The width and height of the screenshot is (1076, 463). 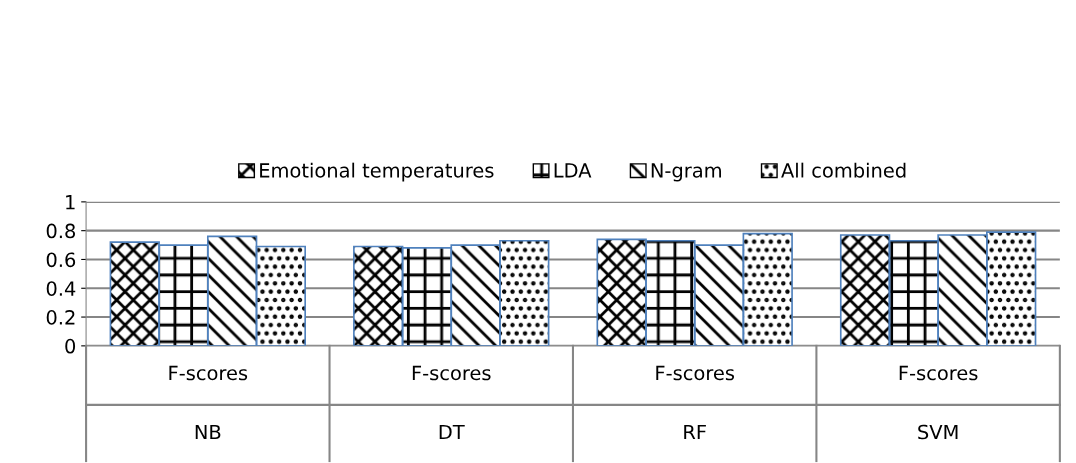 What do you see at coordinates (70, 202) in the screenshot?
I see `y-tick-label: 1` at bounding box center [70, 202].